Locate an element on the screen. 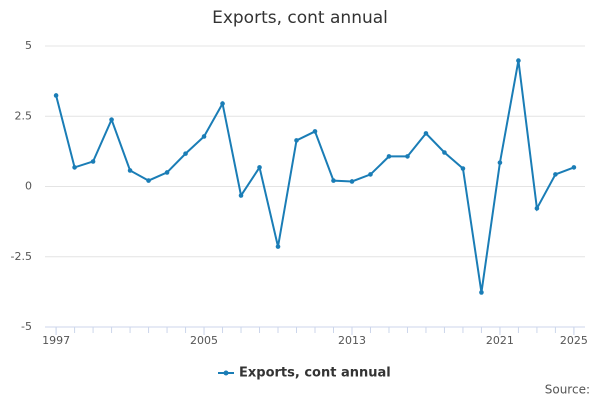 The width and height of the screenshot is (600, 404). y-tick-label: 2.5 is located at coordinates (24, 115).